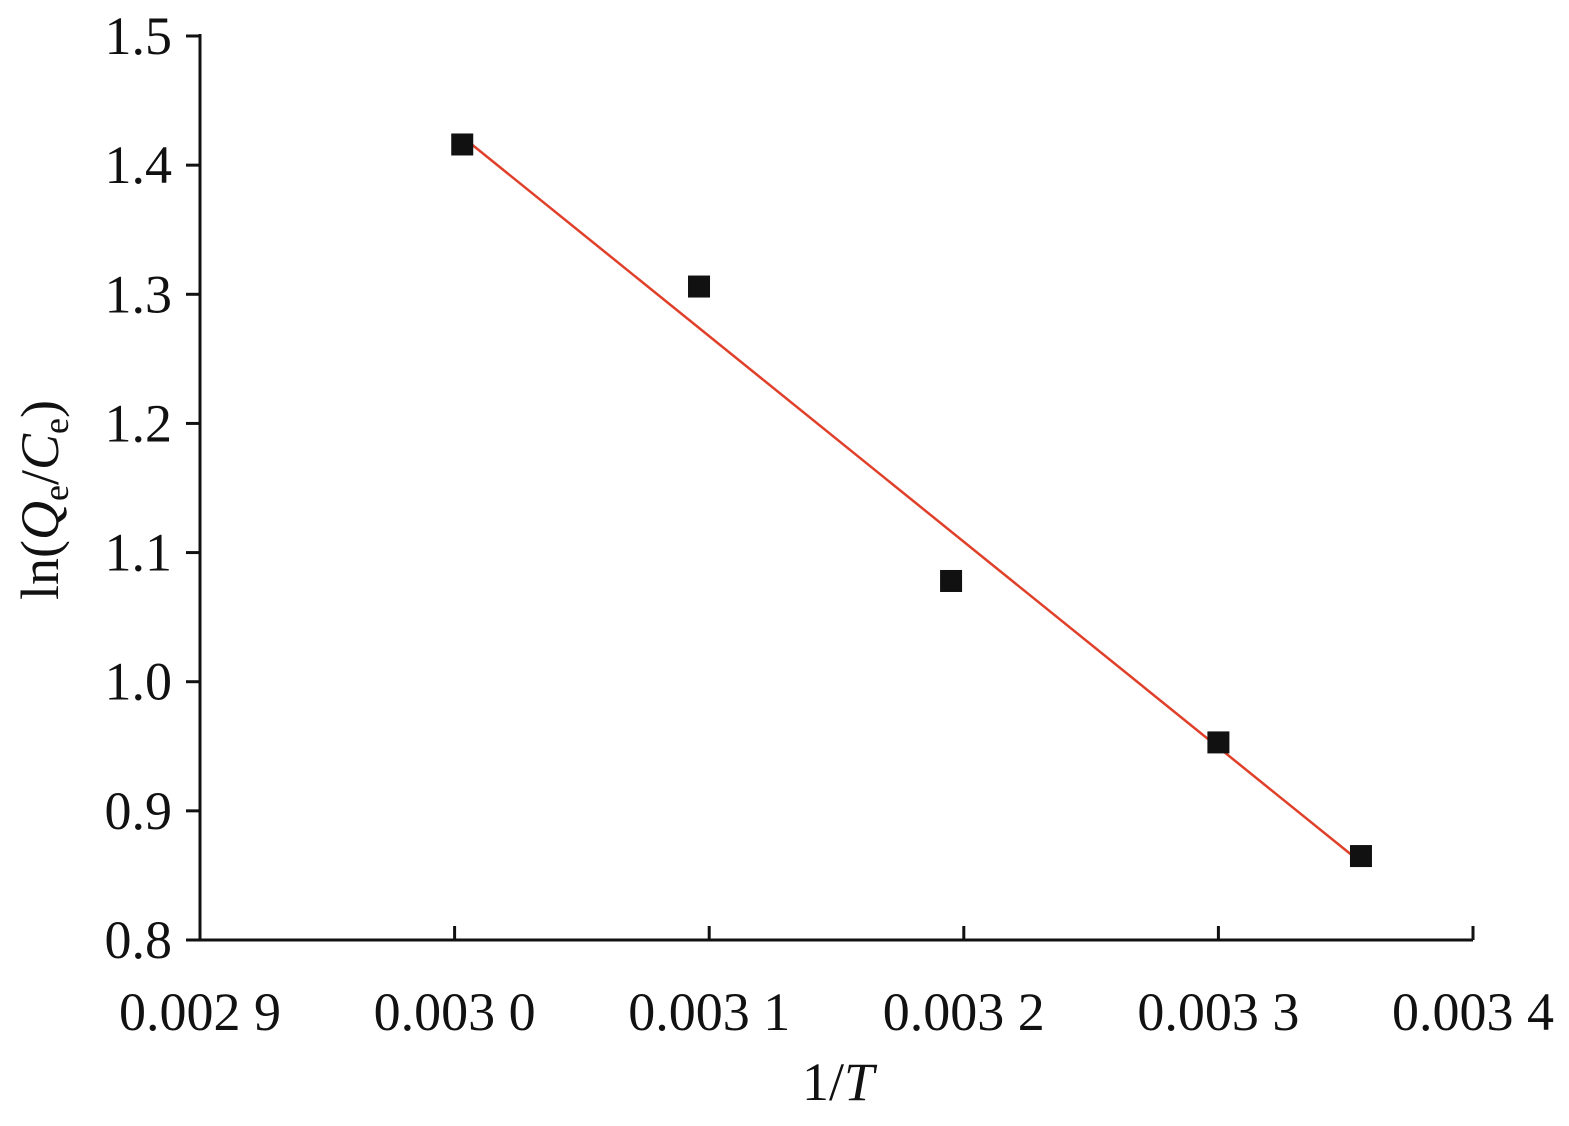 The width and height of the screenshot is (1569, 1126). What do you see at coordinates (1473, 1012) in the screenshot?
I see `x-tick-label: 0.003 4` at bounding box center [1473, 1012].